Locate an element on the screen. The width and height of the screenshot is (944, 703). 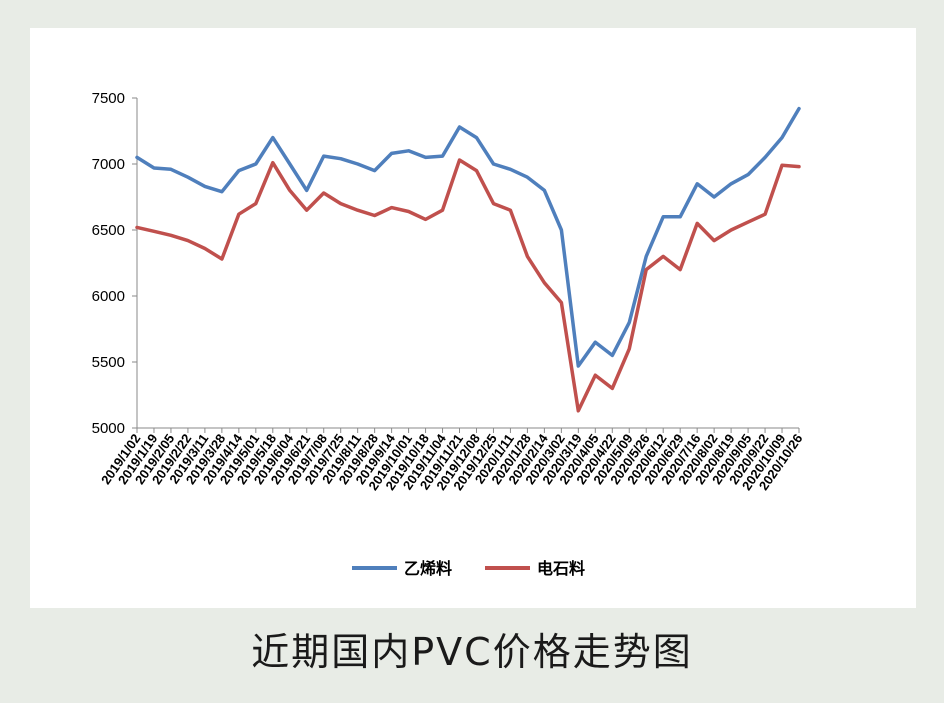
y-tick-label: 6500 is located at coordinates (108, 230).